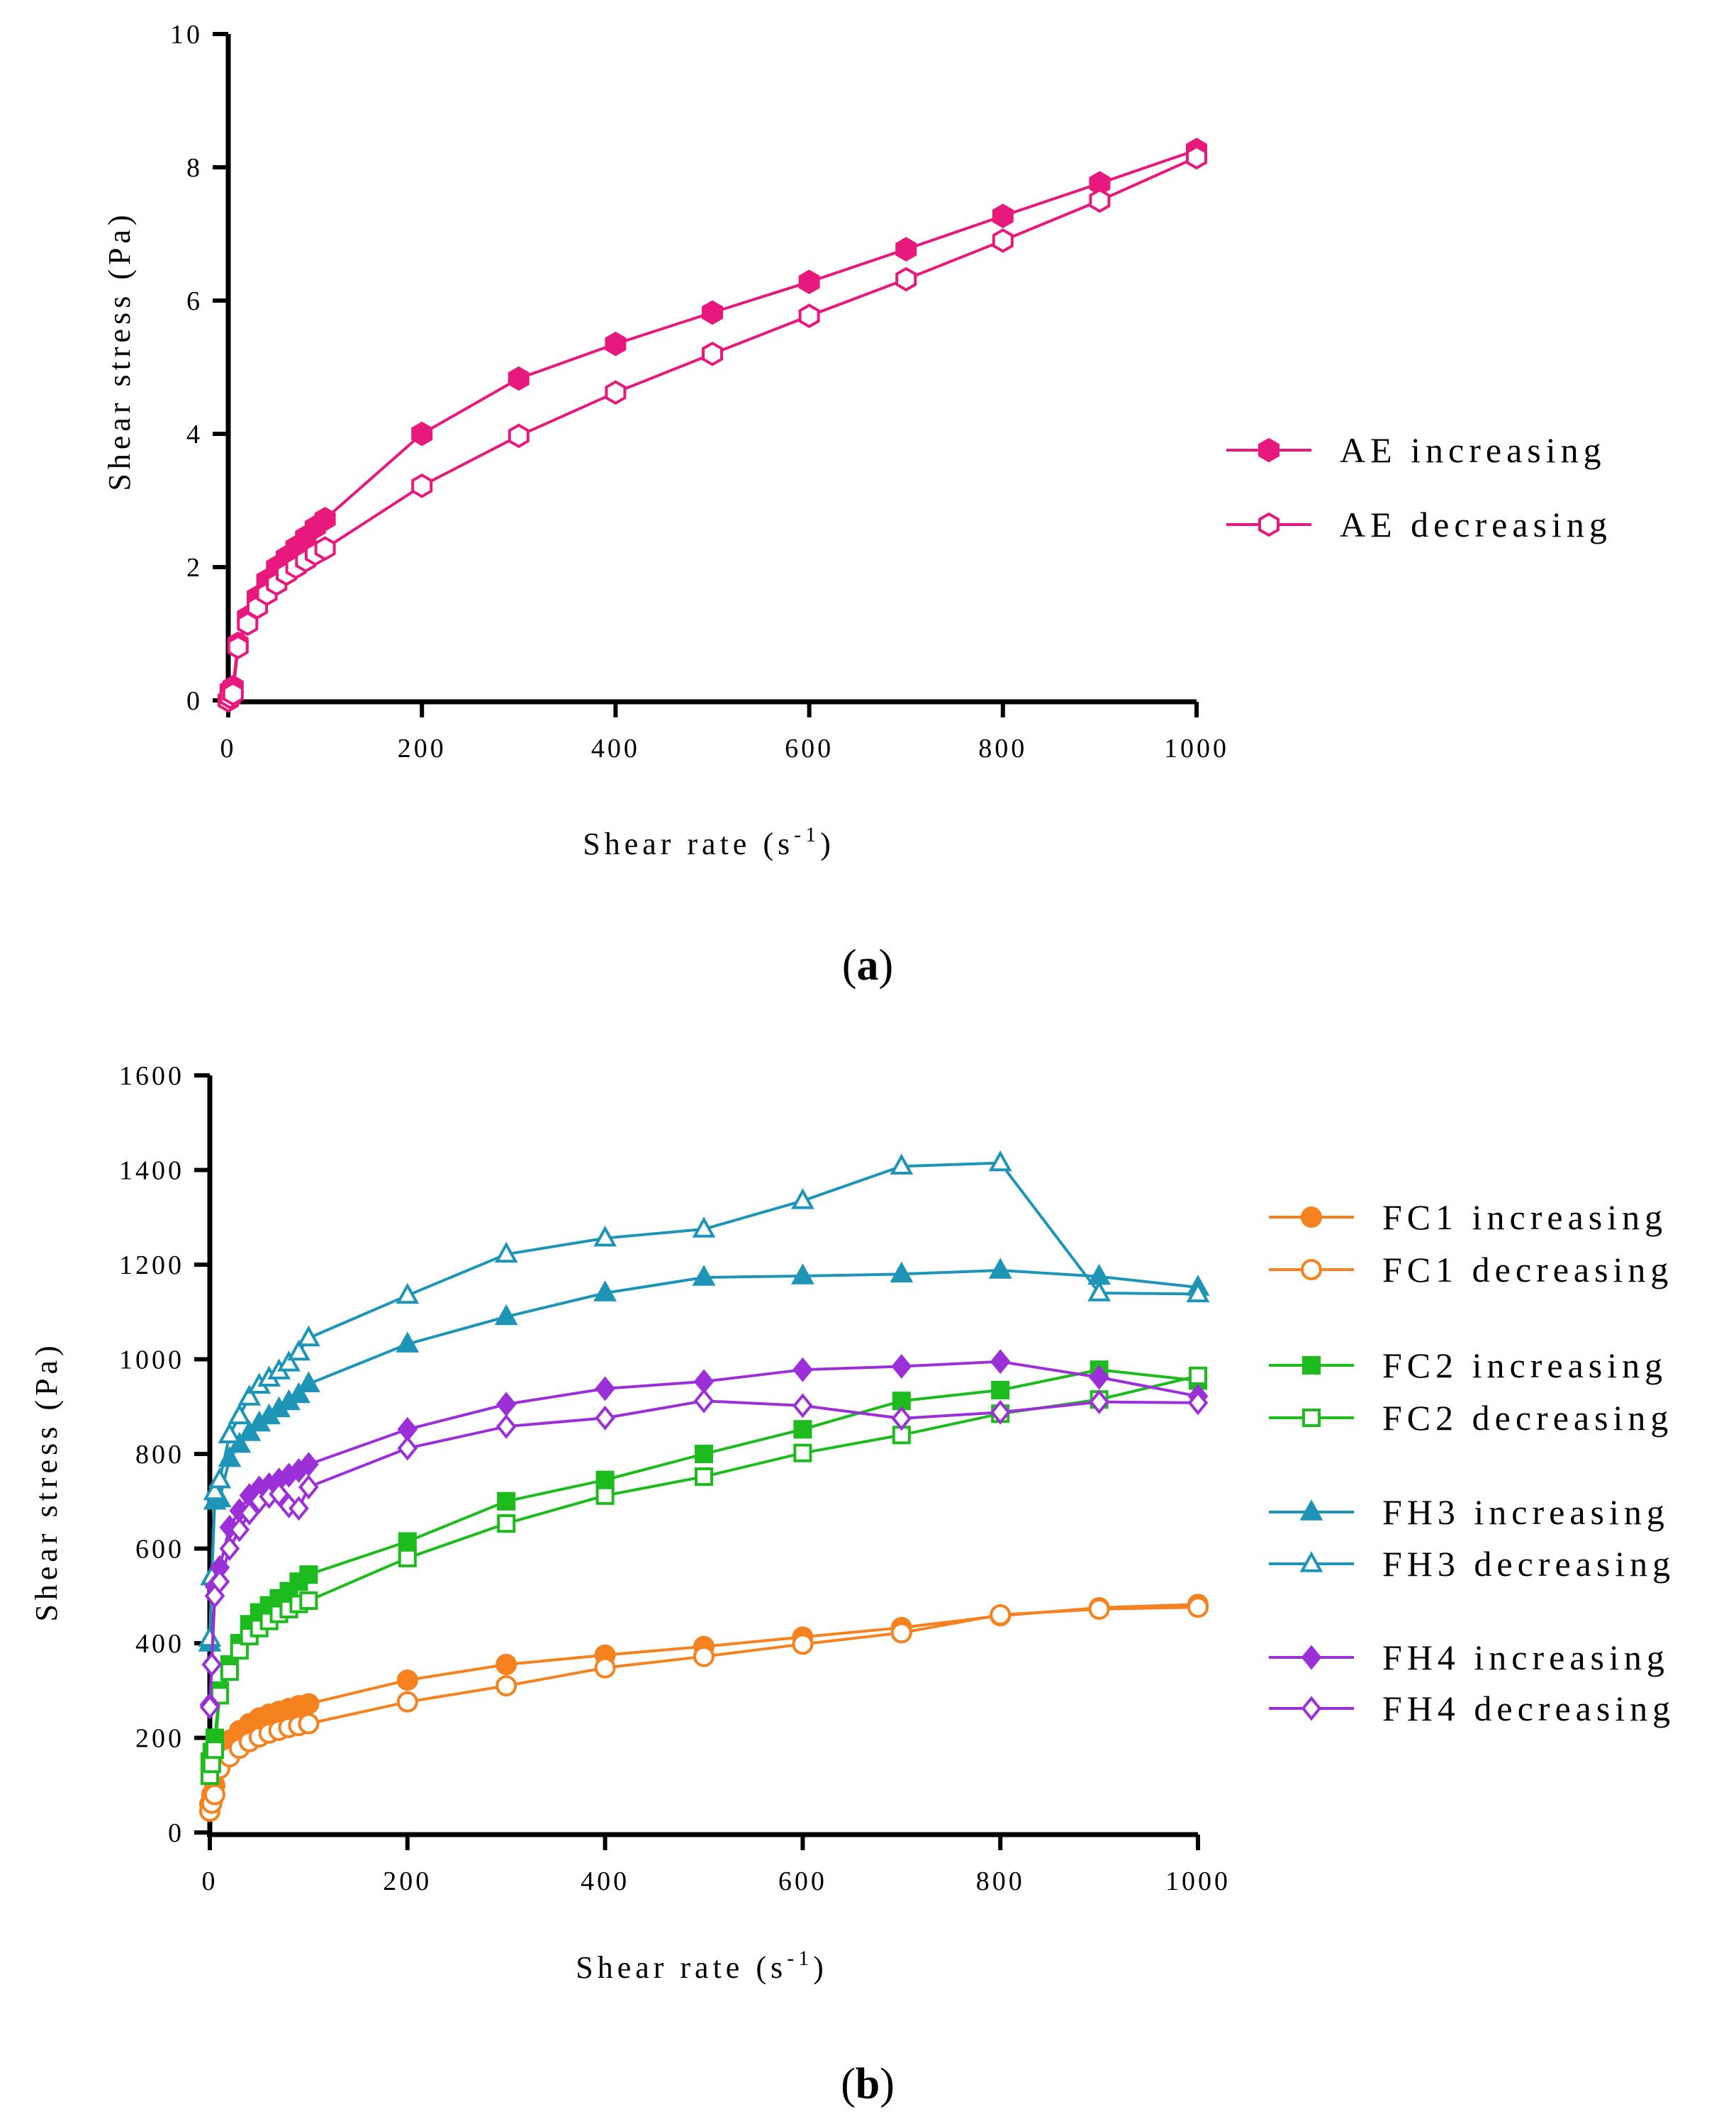 The width and height of the screenshot is (1736, 2121). I want to click on chart-b-y-tick-label: 400, so click(159, 1644).